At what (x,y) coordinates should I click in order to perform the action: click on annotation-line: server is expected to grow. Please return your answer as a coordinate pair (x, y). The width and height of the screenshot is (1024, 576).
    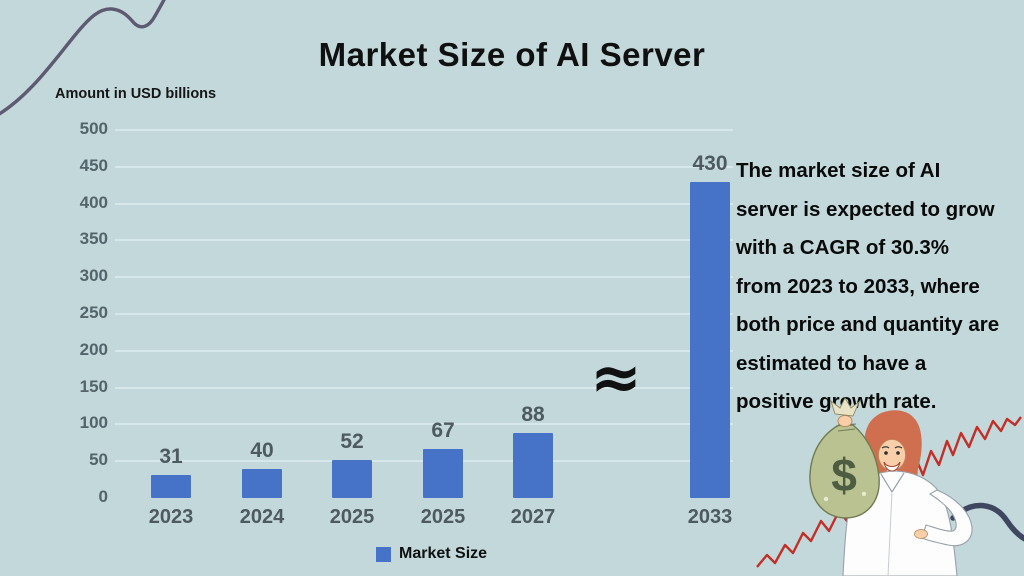
    Looking at the image, I should click on (865, 209).